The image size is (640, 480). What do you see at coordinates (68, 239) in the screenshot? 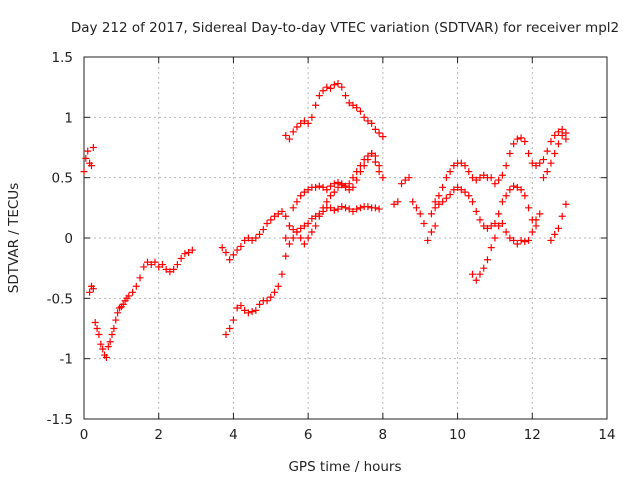
I see `y-tick-label: 0` at bounding box center [68, 239].